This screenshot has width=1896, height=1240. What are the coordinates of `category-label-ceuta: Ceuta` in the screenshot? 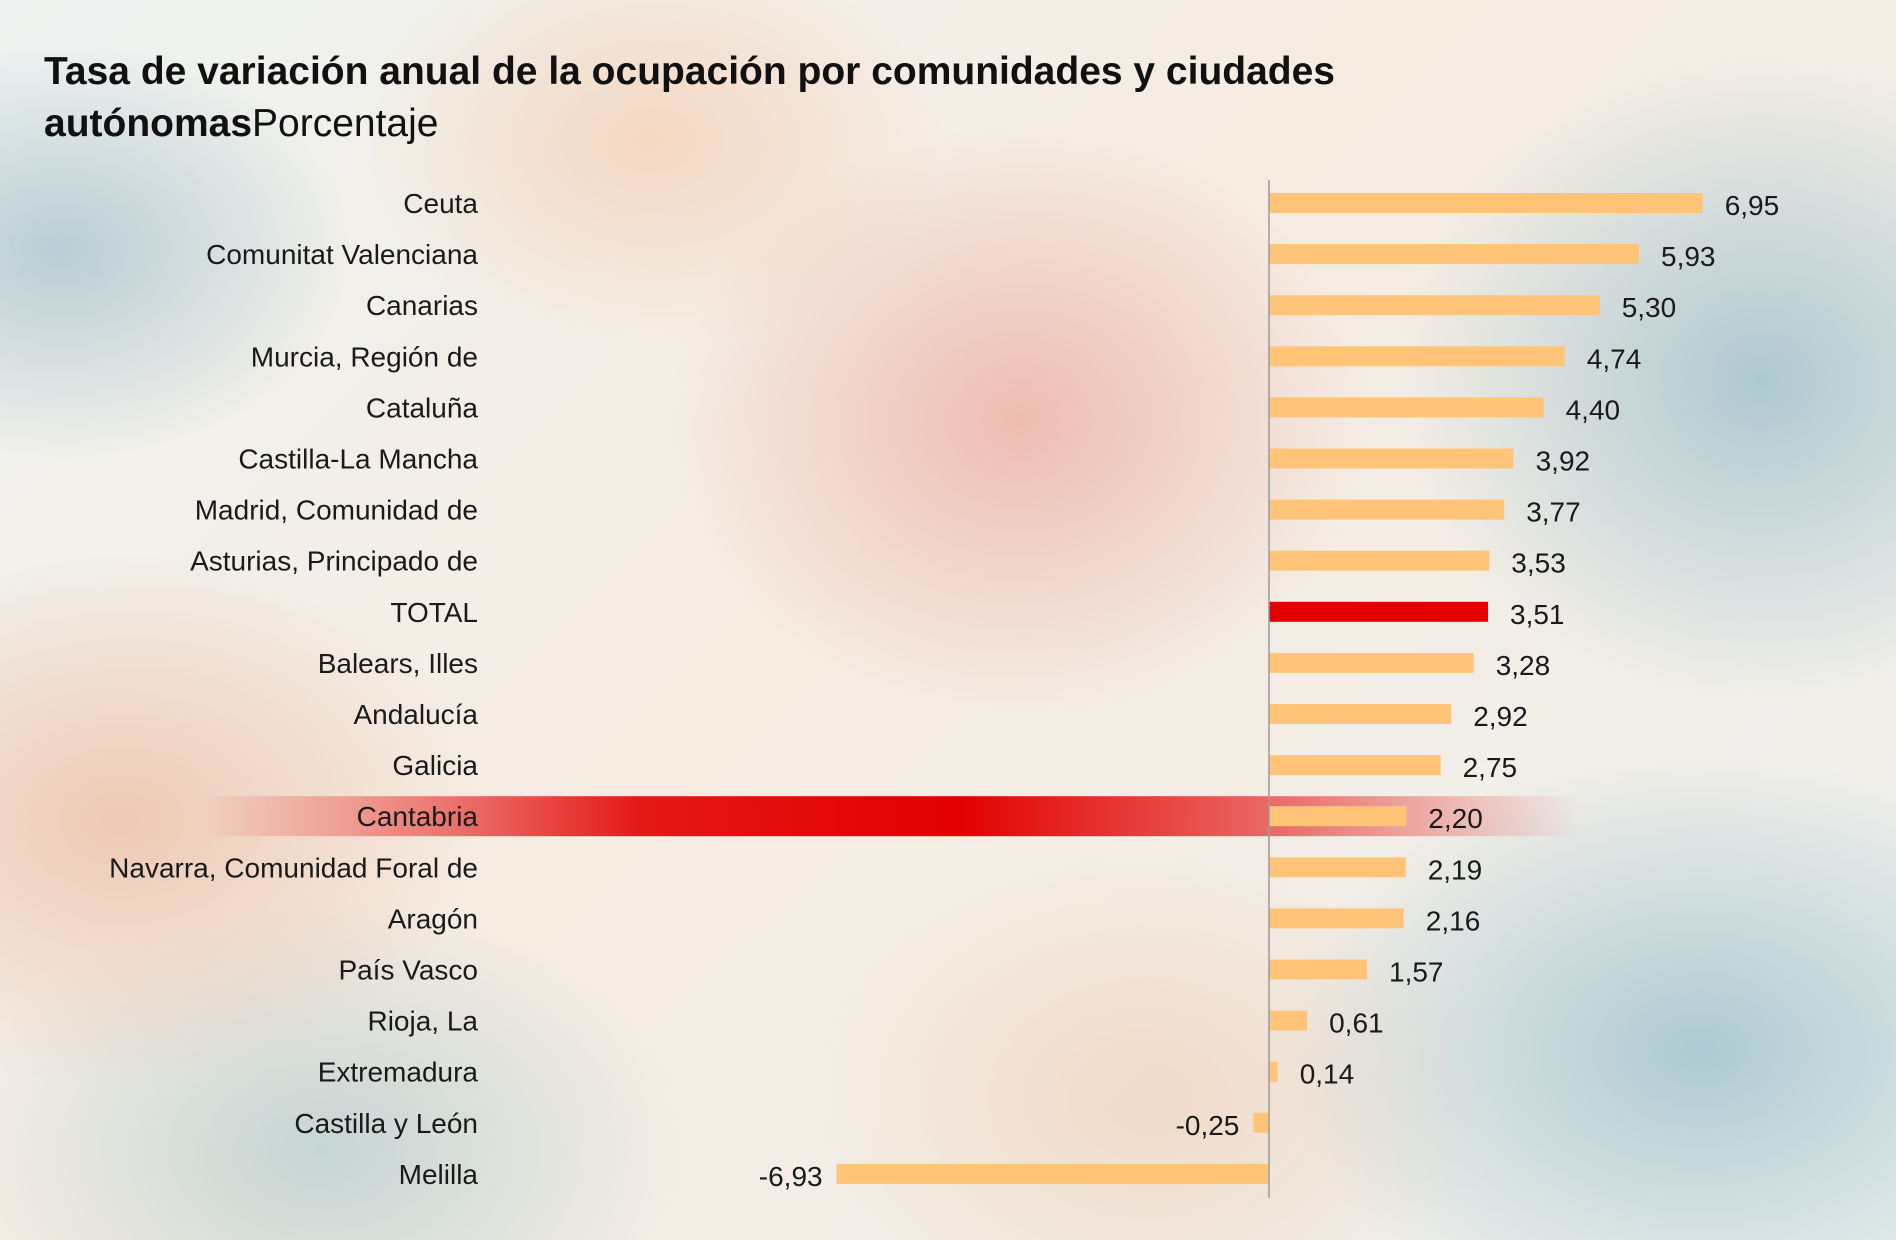 It's located at (440, 203).